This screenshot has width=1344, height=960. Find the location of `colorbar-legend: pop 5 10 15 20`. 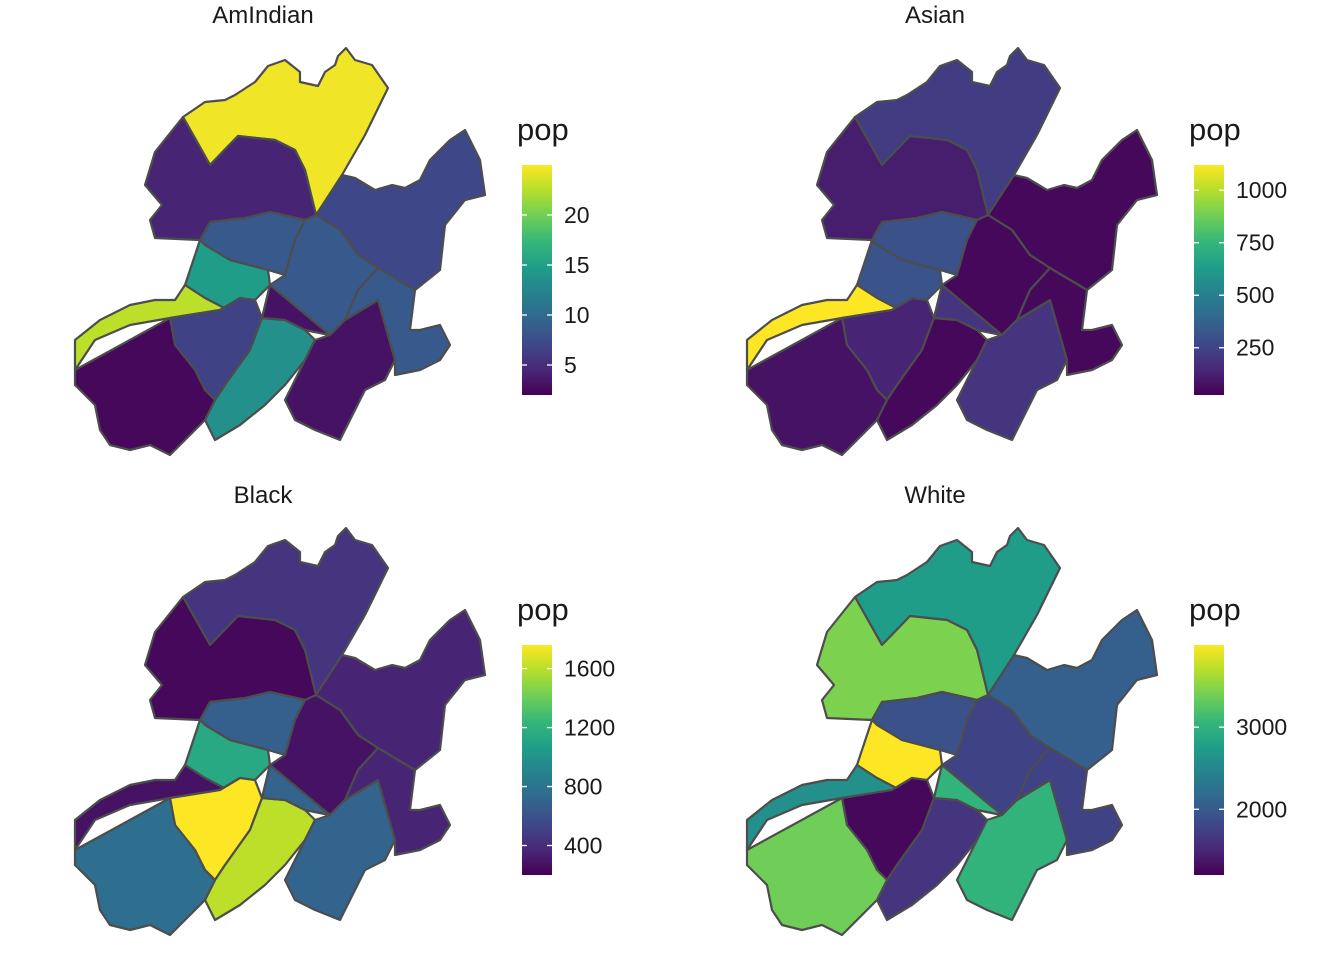

colorbar-legend: pop 5 10 15 20 is located at coordinates (585, 262).